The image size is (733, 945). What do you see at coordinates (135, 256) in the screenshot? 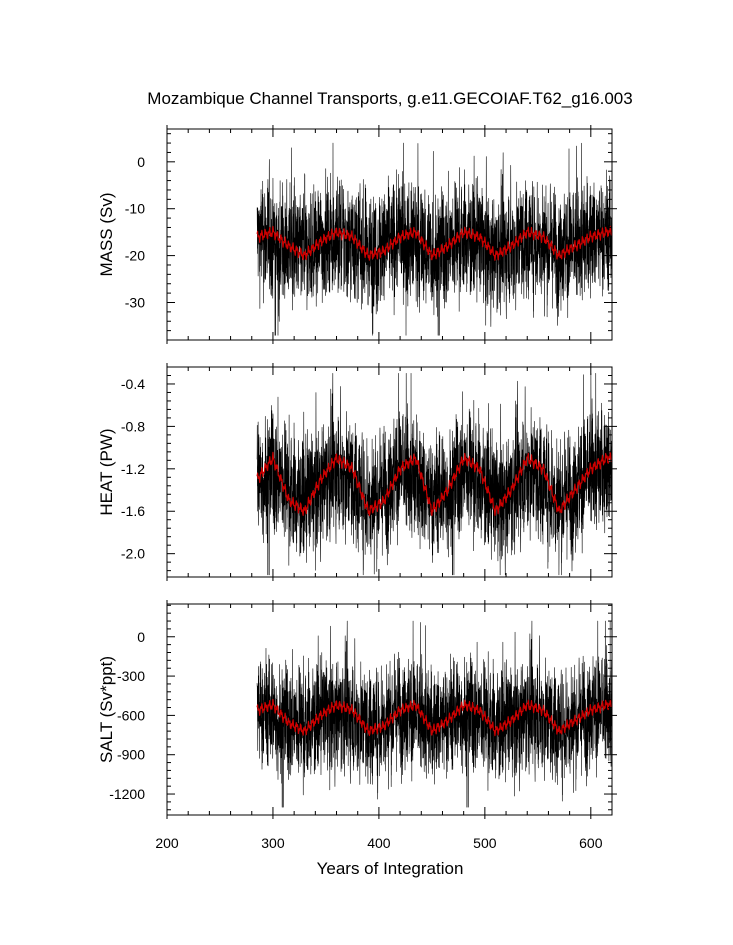
I see `mass-ytick-label: -20` at bounding box center [135, 256].